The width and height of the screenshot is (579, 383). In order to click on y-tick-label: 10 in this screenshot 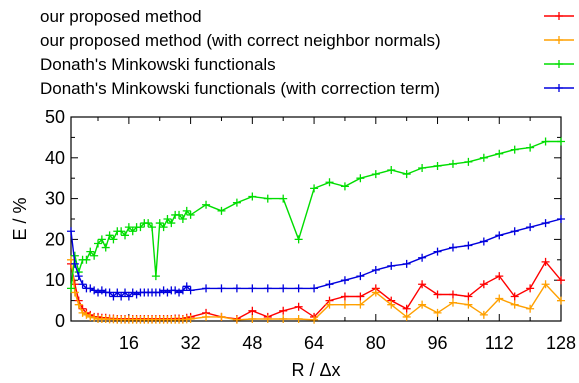, I will do `click(55, 280)`.